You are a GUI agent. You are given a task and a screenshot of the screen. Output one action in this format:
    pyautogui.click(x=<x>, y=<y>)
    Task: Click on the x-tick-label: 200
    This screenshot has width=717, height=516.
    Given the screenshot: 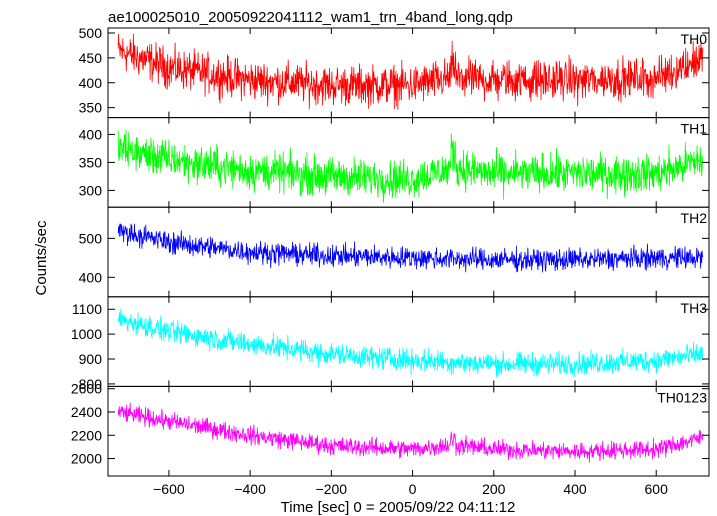 What is the action you would take?
    pyautogui.click(x=494, y=489)
    